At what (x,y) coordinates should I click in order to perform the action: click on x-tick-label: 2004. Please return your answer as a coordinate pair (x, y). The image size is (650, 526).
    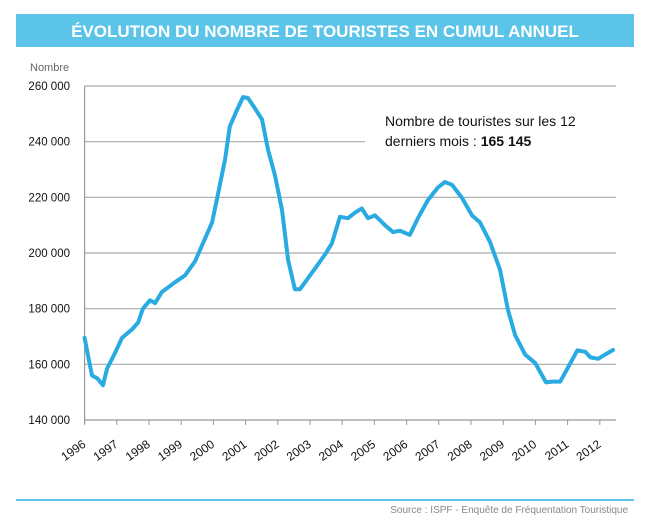
    Looking at the image, I should click on (331, 450).